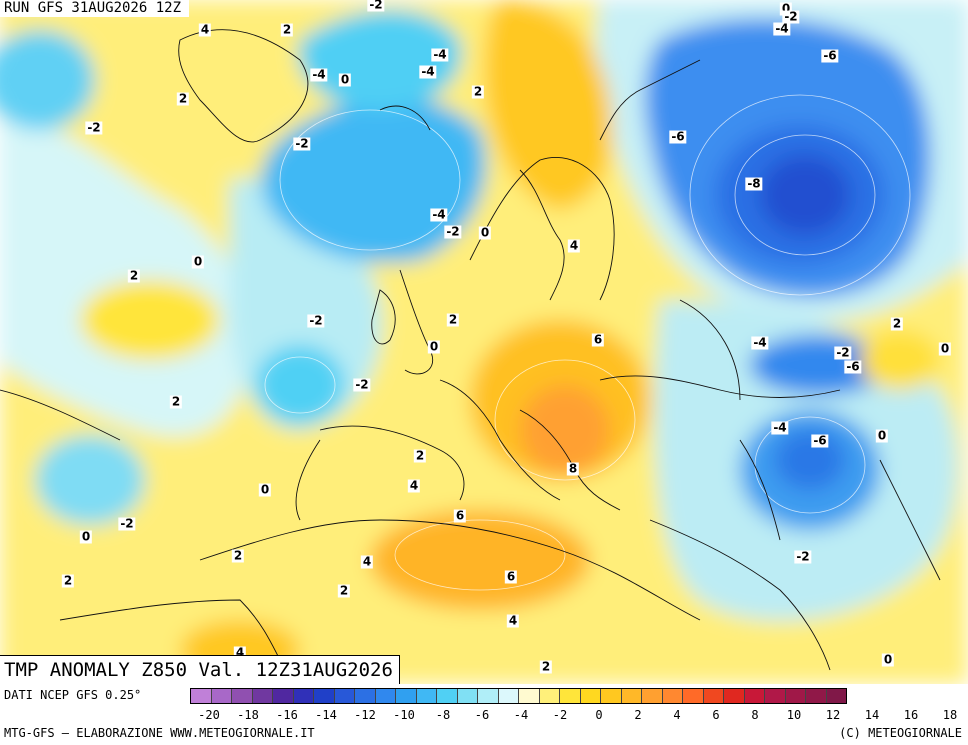  What do you see at coordinates (326, 715) in the screenshot?
I see `legend-tick-label: -14` at bounding box center [326, 715].